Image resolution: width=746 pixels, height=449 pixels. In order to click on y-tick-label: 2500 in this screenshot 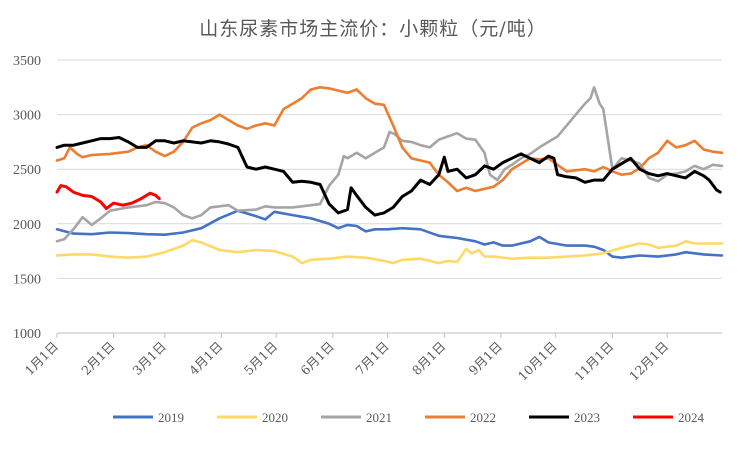, I will do `click(27, 170)`.